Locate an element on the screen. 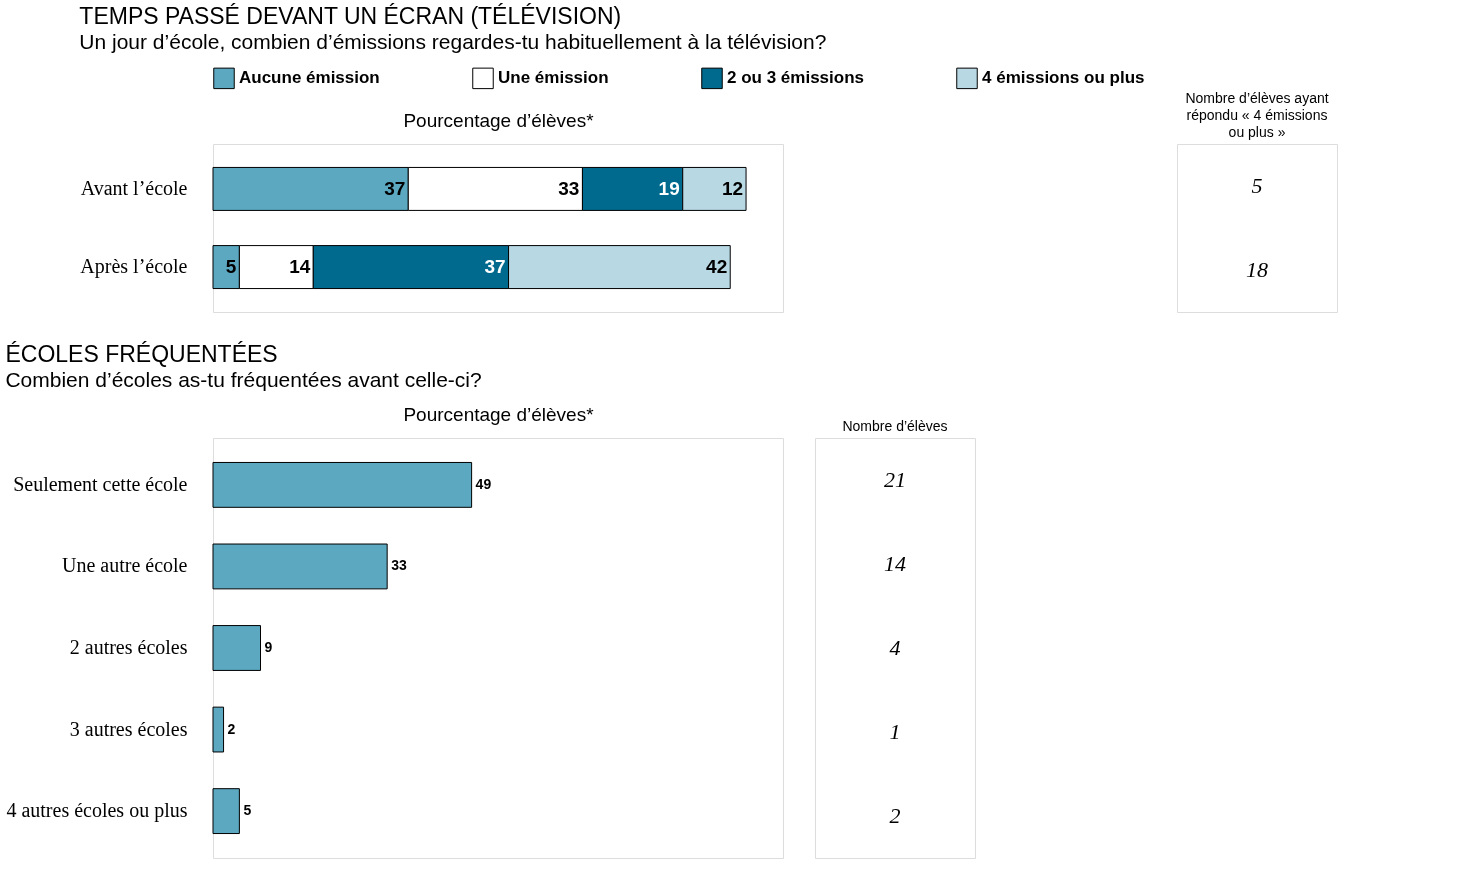  data-label: 14 is located at coordinates (300, 267).